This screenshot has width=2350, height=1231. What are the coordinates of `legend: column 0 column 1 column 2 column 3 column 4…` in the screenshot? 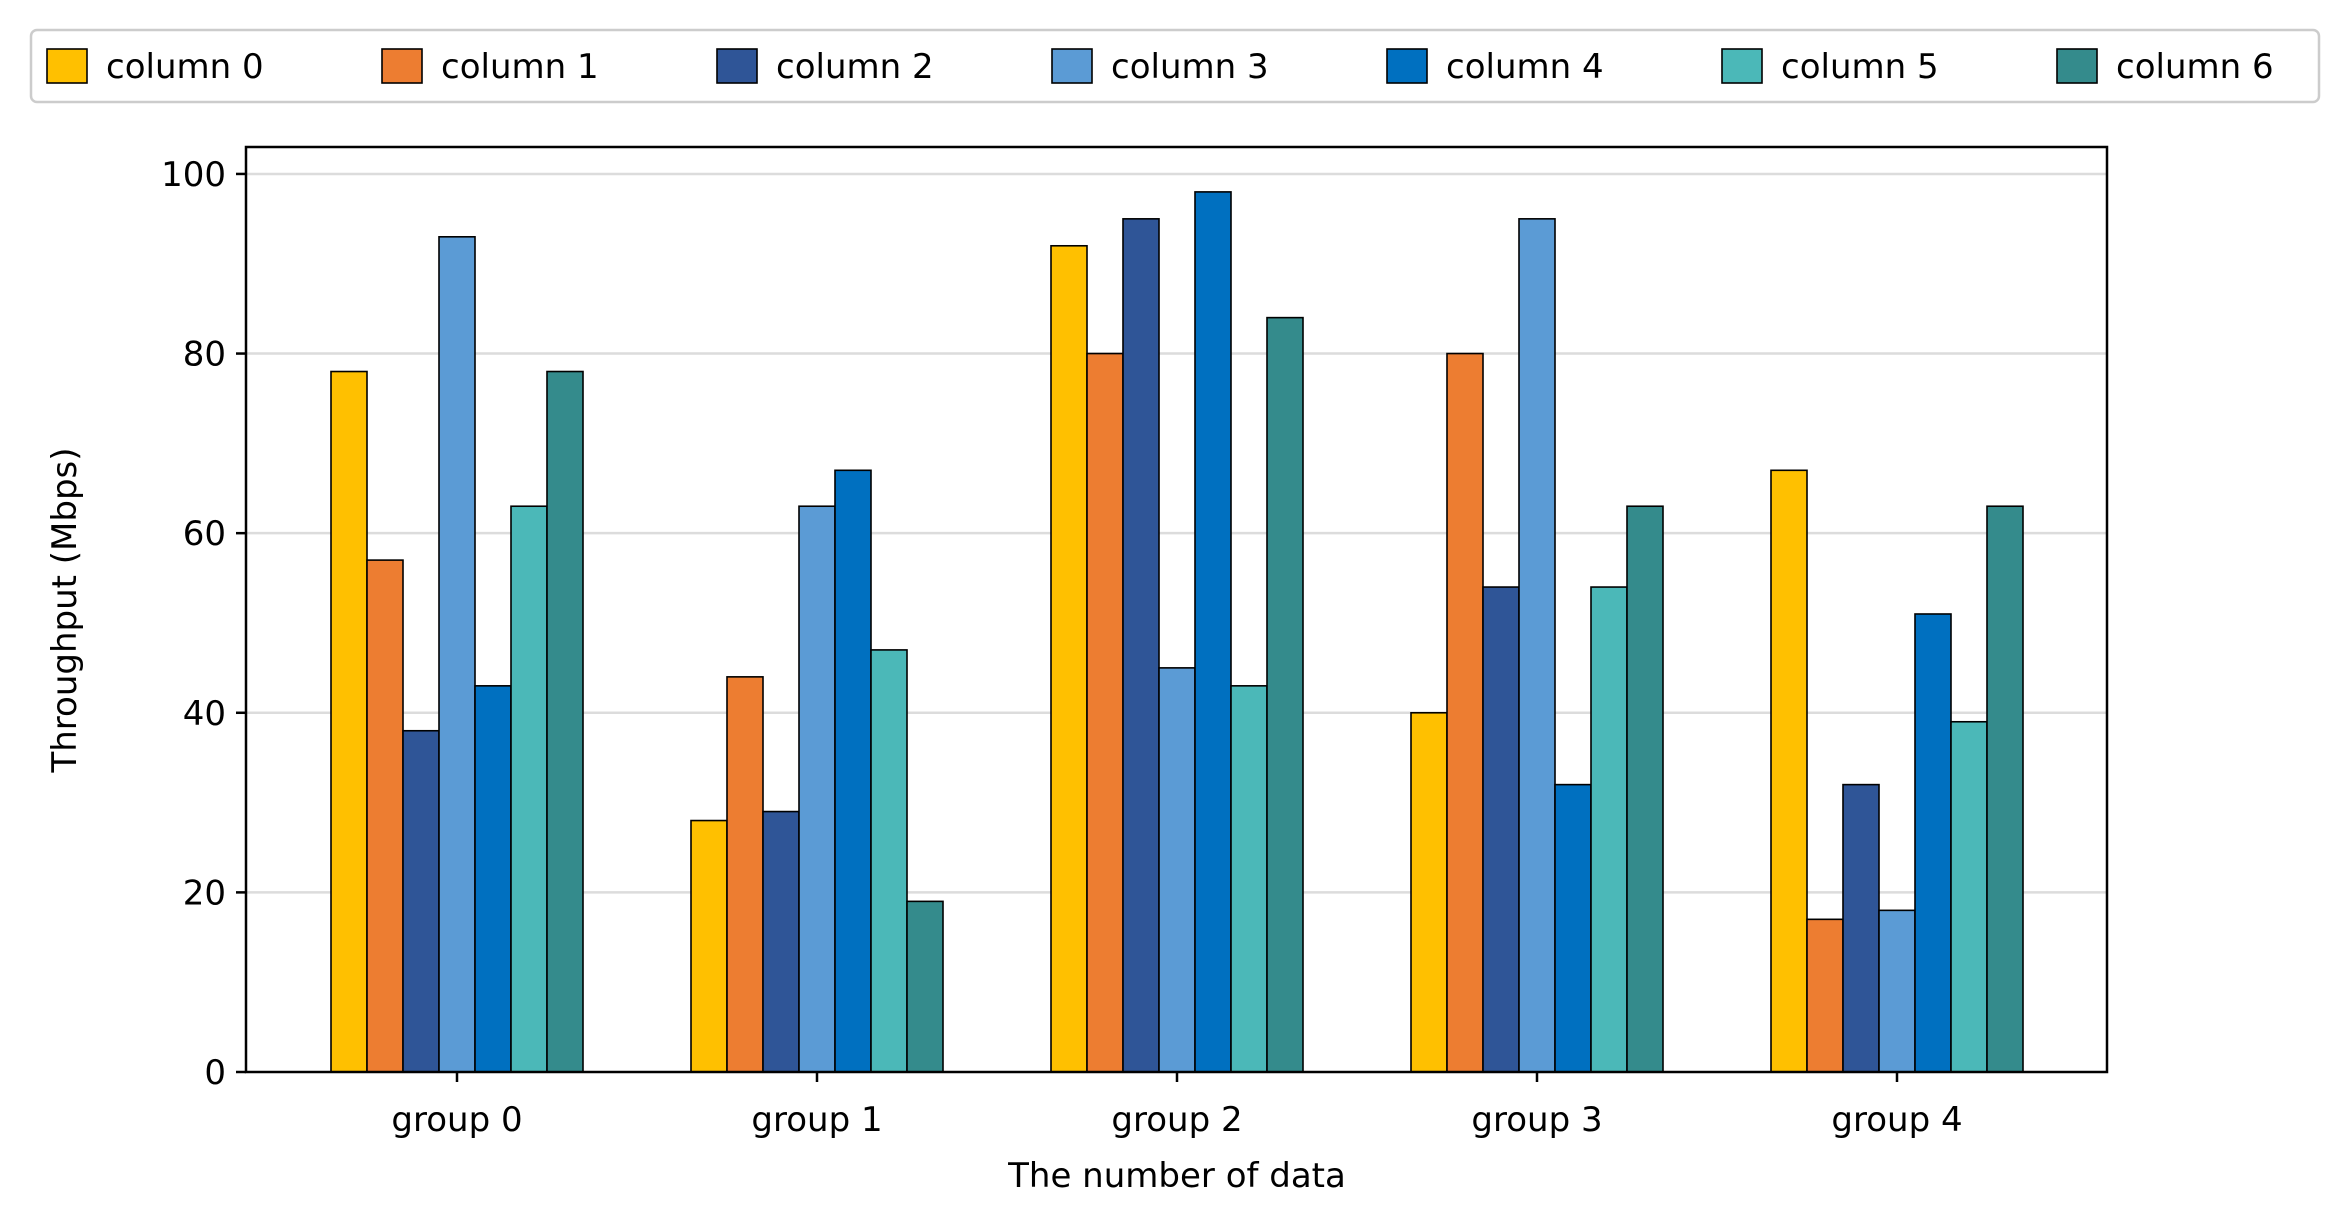 It's located at (1175, 66).